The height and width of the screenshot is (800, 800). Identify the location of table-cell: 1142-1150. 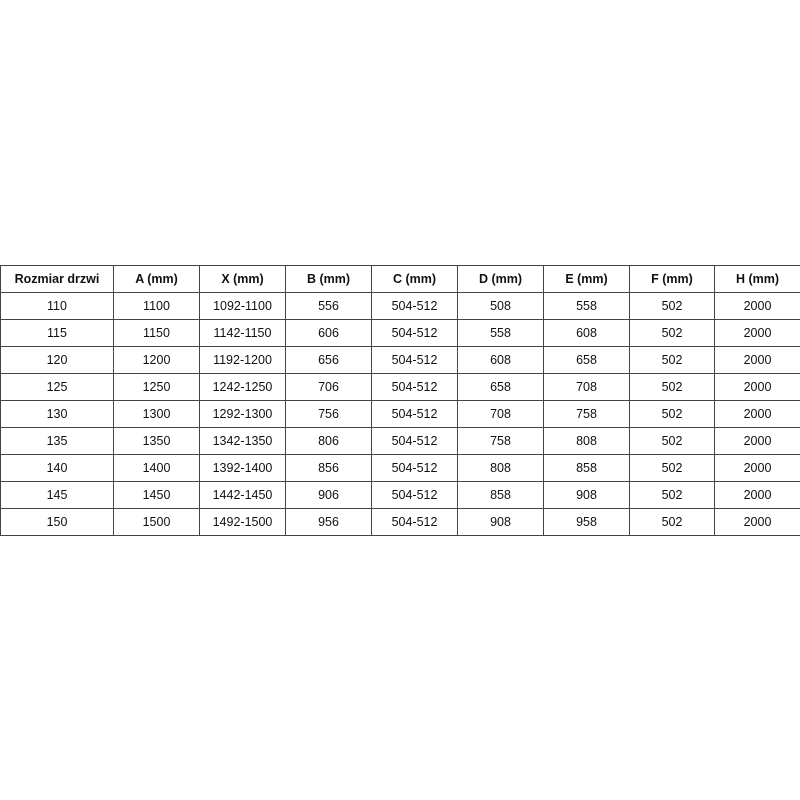
(242, 333).